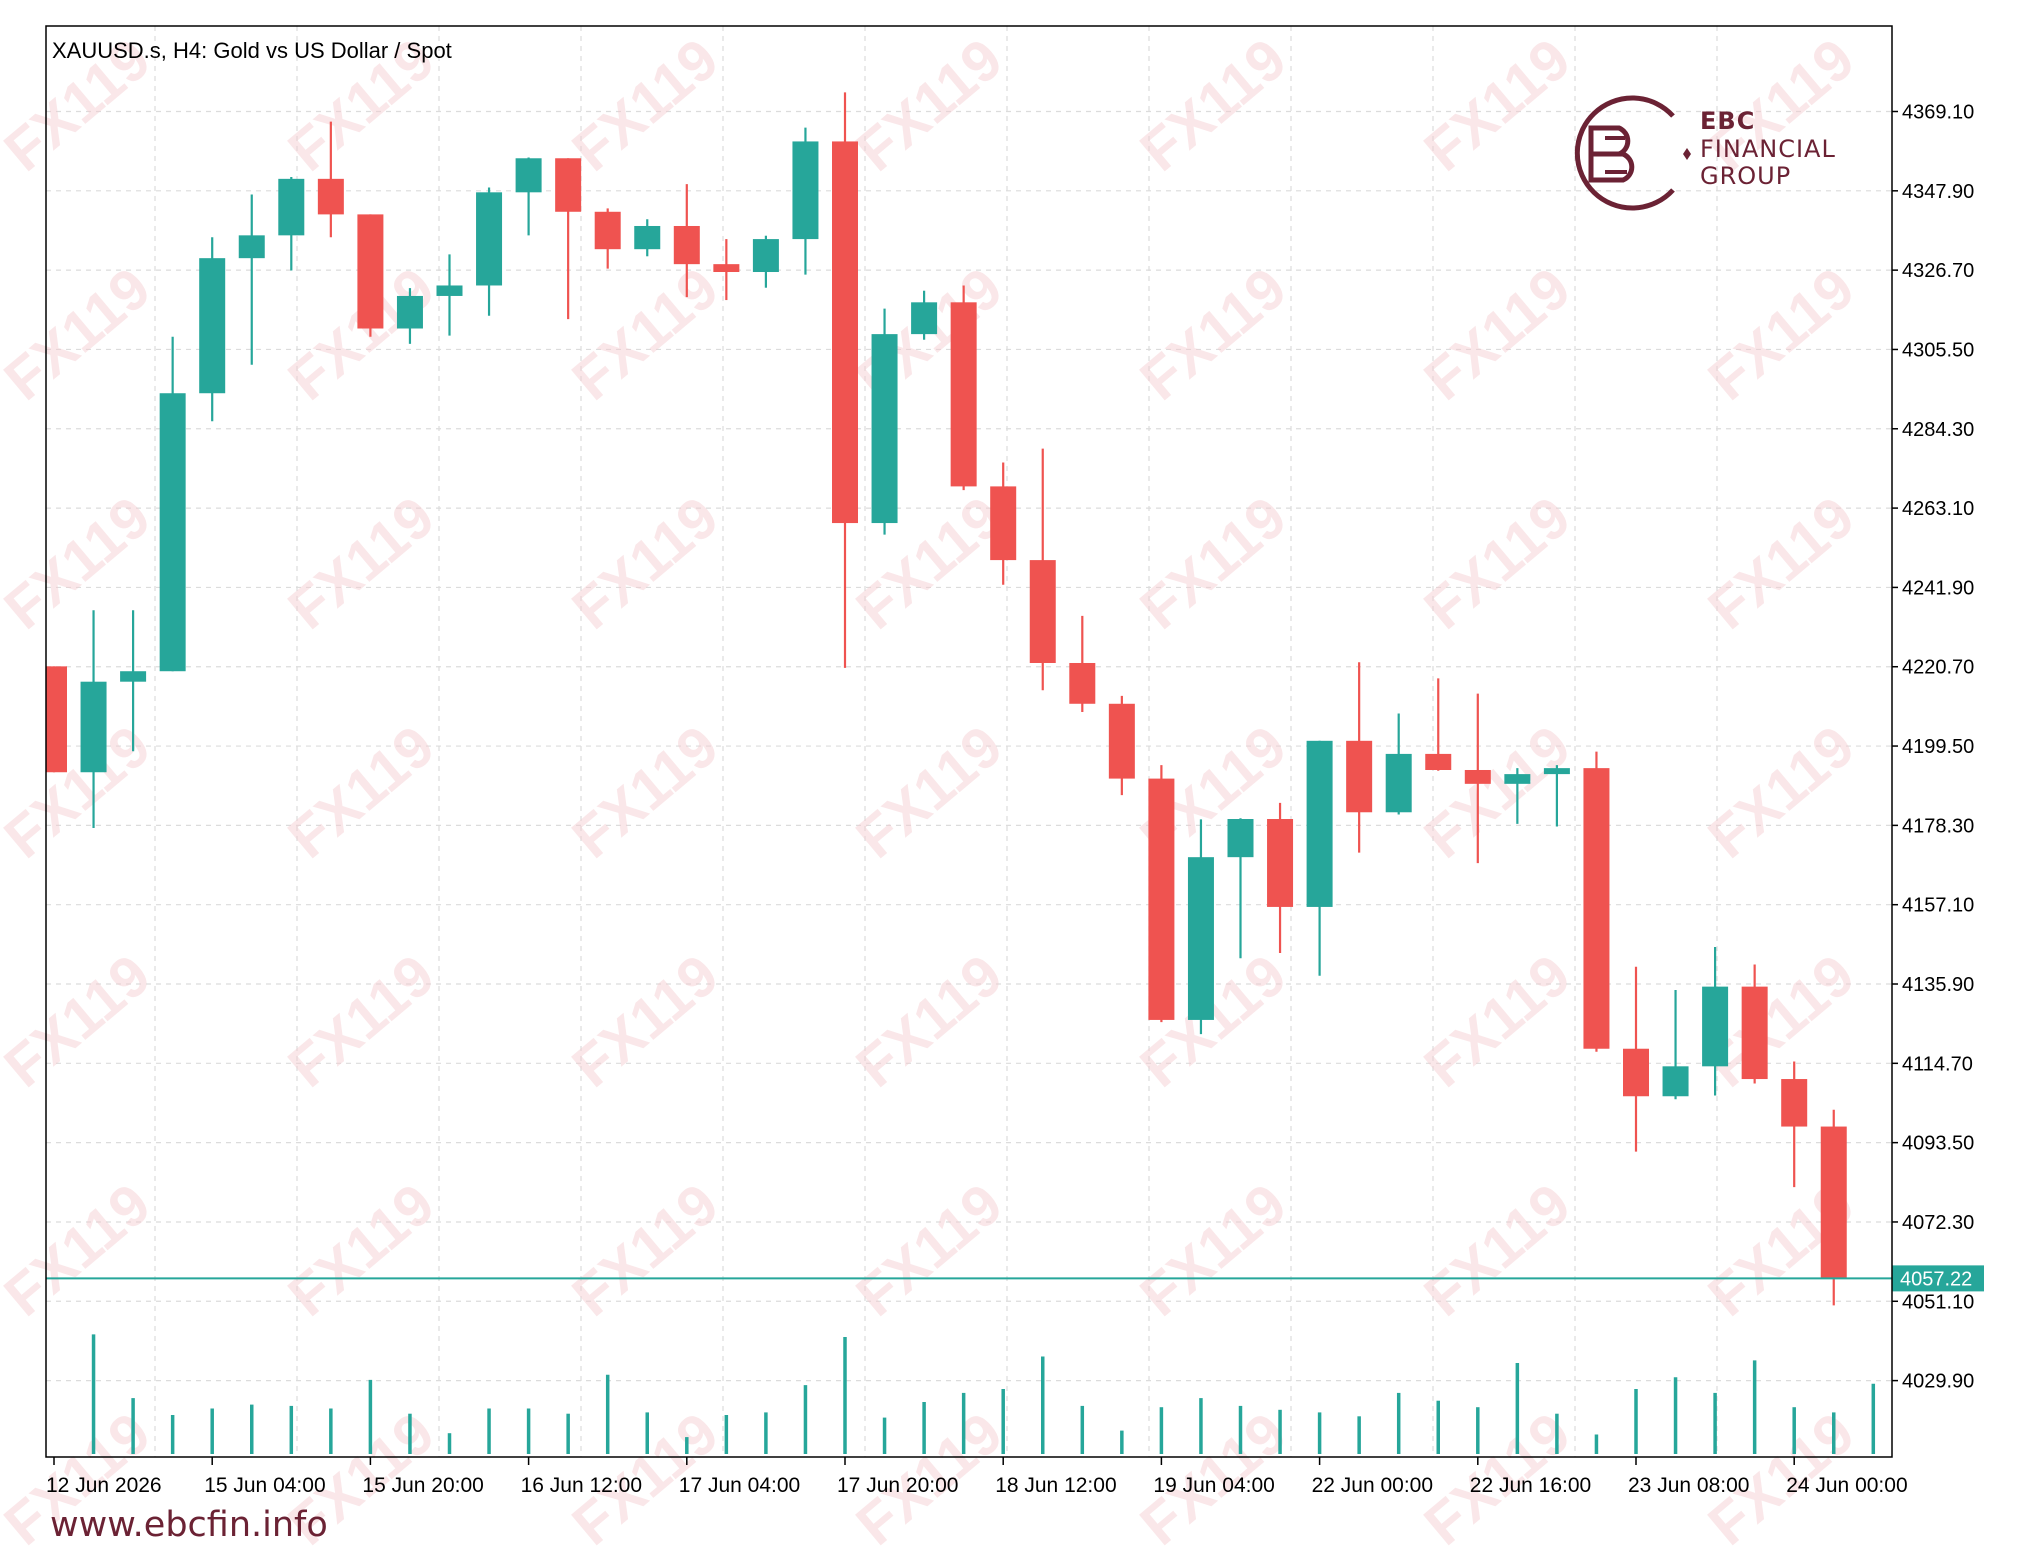 This screenshot has width=2028, height=1568. I want to click on x-tick-label: 12 Jun 2026, so click(104, 1485).